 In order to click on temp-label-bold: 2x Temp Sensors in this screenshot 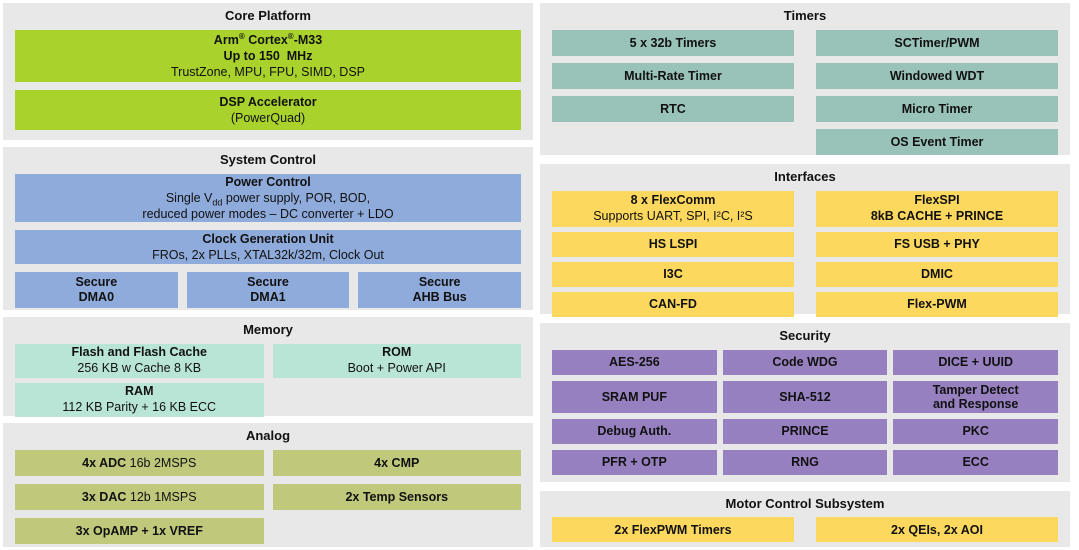, I will do `click(397, 496)`.